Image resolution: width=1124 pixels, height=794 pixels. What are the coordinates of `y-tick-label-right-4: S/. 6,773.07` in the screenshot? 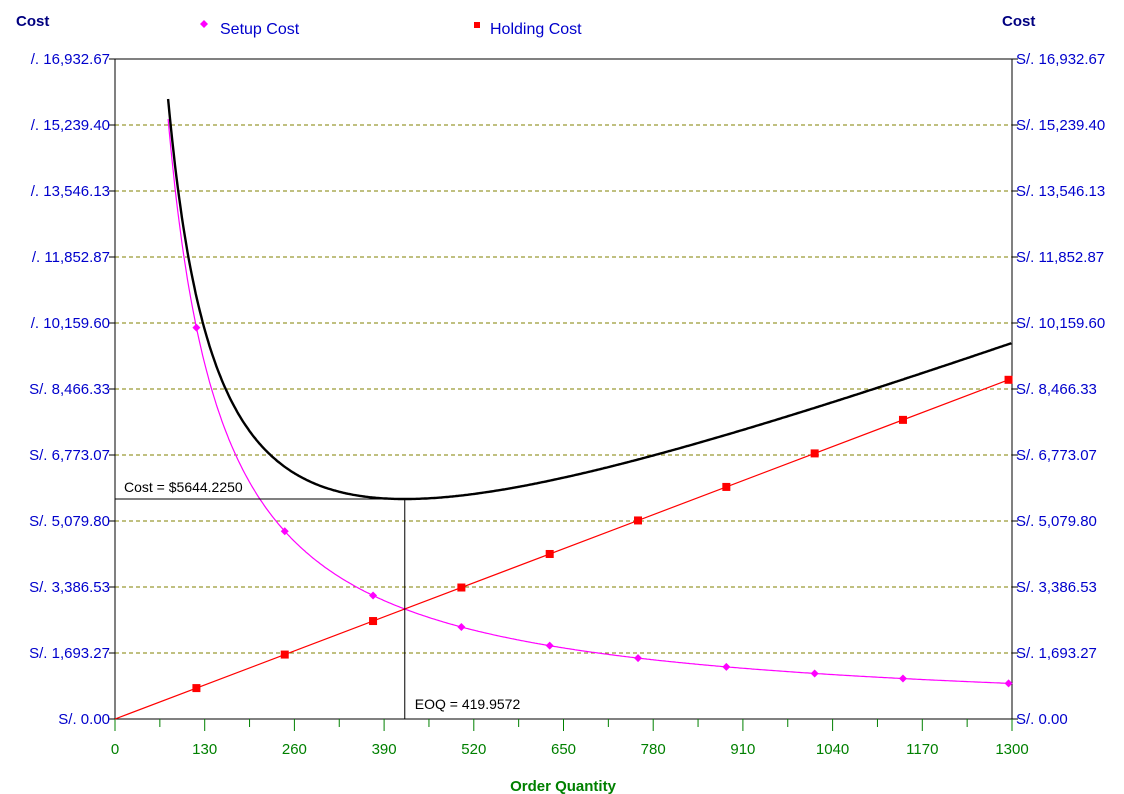 It's located at (1056, 455).